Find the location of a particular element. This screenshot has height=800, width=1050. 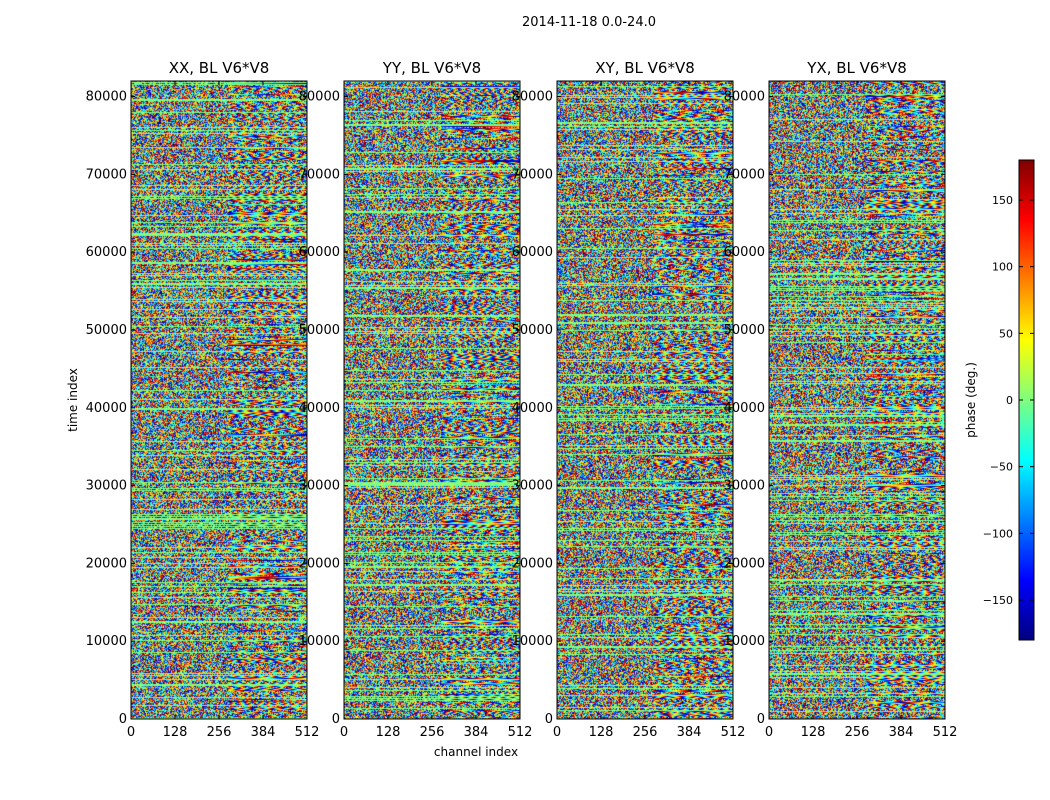

y-axis-label: time index is located at coordinates (73, 400).